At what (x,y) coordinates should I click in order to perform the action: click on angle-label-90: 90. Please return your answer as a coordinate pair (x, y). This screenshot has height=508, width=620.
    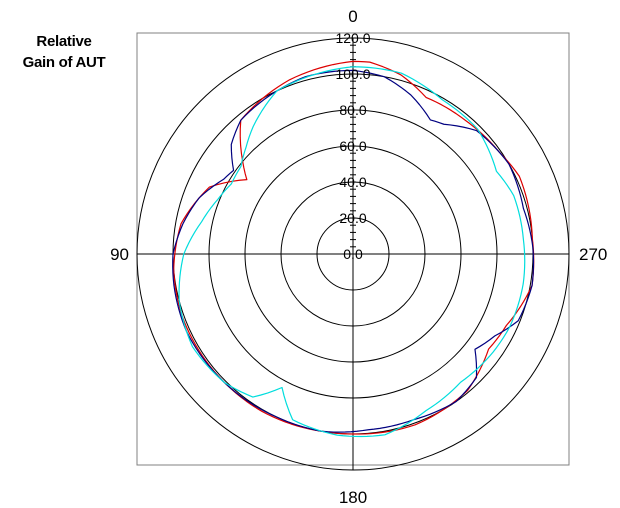
    Looking at the image, I should click on (119, 254).